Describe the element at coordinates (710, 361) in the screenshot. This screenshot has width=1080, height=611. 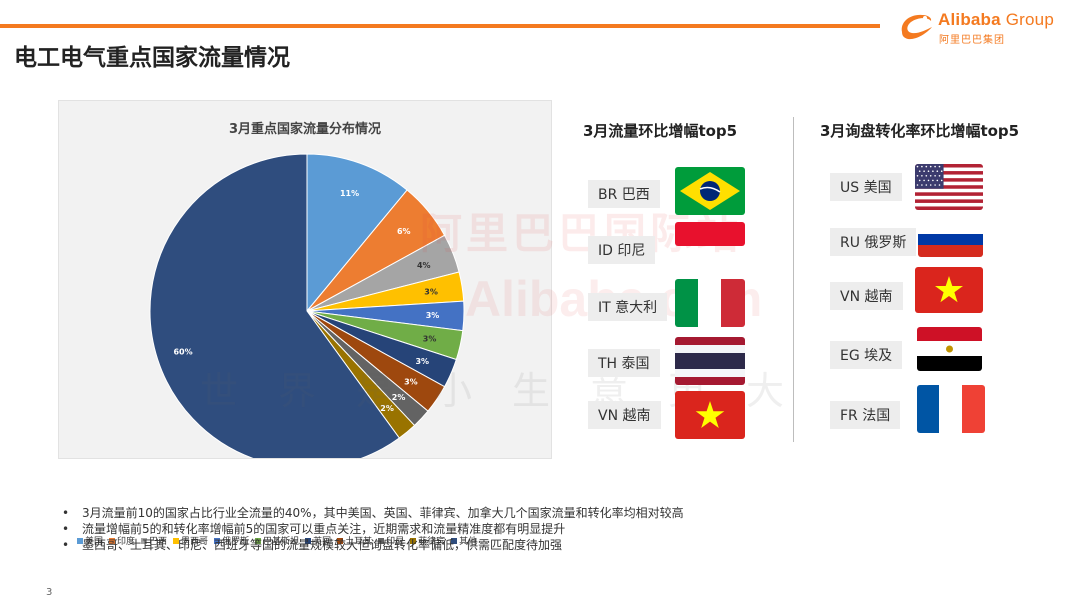
I see `thailand-flag-icon` at that location.